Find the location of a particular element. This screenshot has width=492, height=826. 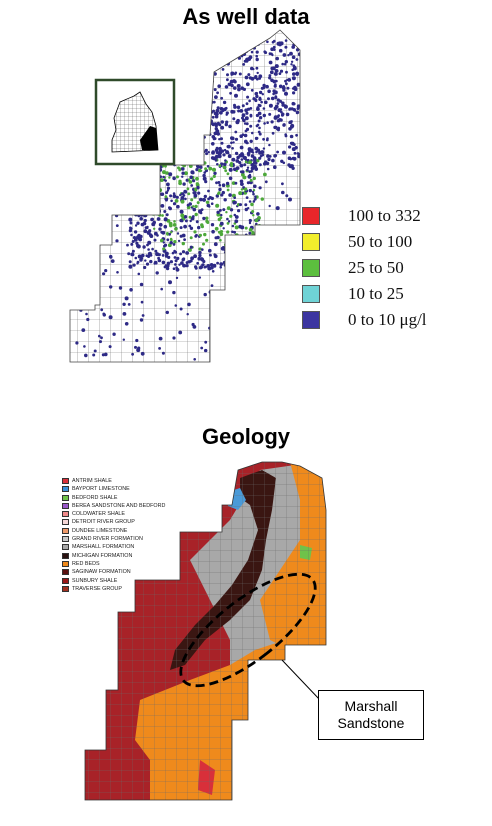

legend-swatch is located at coordinates (65, 481).